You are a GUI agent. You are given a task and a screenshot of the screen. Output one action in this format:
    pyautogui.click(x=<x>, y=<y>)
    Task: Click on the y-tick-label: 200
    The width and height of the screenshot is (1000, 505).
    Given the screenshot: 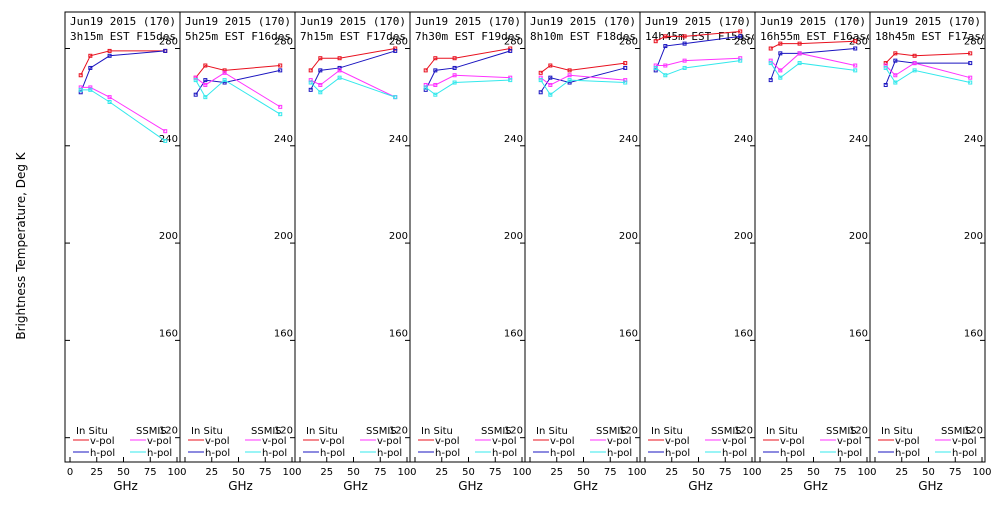 What is the action you would take?
    pyautogui.click(x=743, y=236)
    